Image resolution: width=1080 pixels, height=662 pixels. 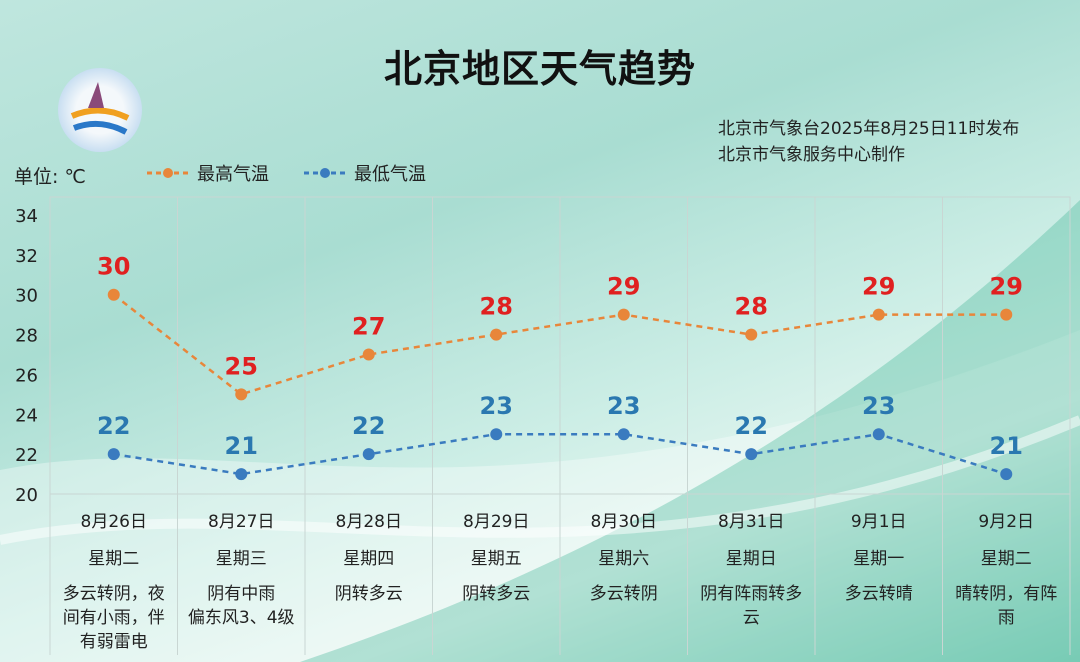 What do you see at coordinates (869, 129) in the screenshot?
I see `publisher-line-1: 北京市气象台2025年8月25日11时发布` at bounding box center [869, 129].